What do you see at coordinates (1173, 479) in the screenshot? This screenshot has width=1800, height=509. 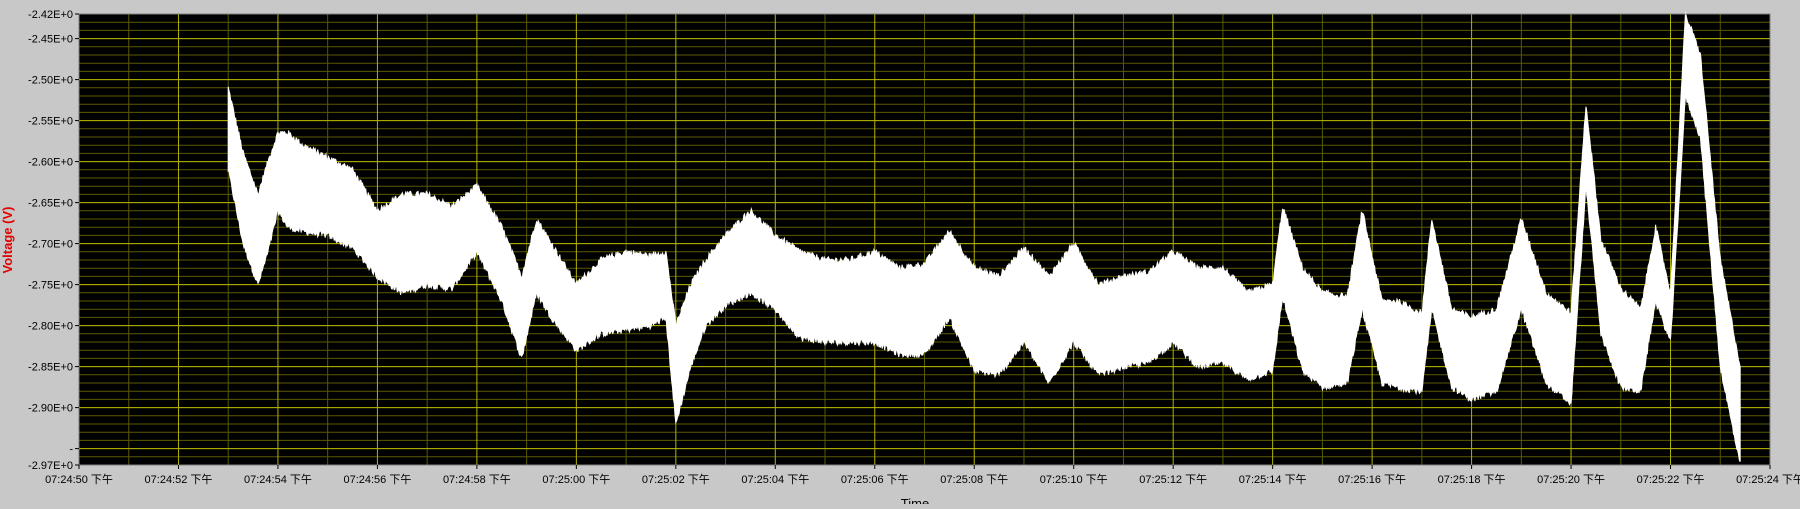 I see `x-tick-label: 07:25:12 下午` at bounding box center [1173, 479].